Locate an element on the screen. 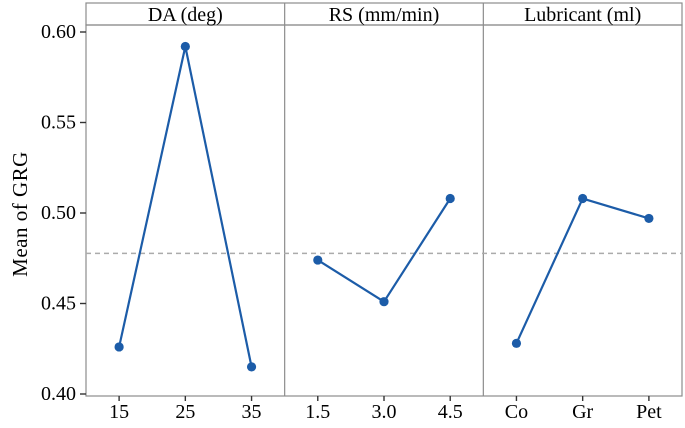 The width and height of the screenshot is (685, 428). x-tick-label: 4.5 is located at coordinates (450, 412).